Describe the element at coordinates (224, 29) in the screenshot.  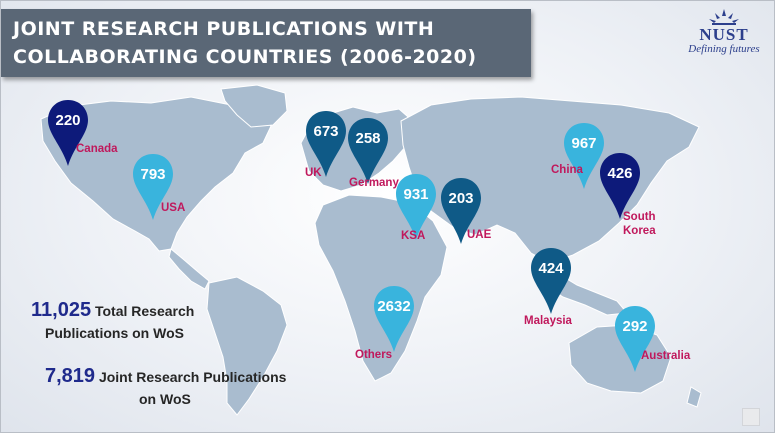
I see `title-line-1: JOINT RESEARCH PUBLICATIONS WITH` at that location.